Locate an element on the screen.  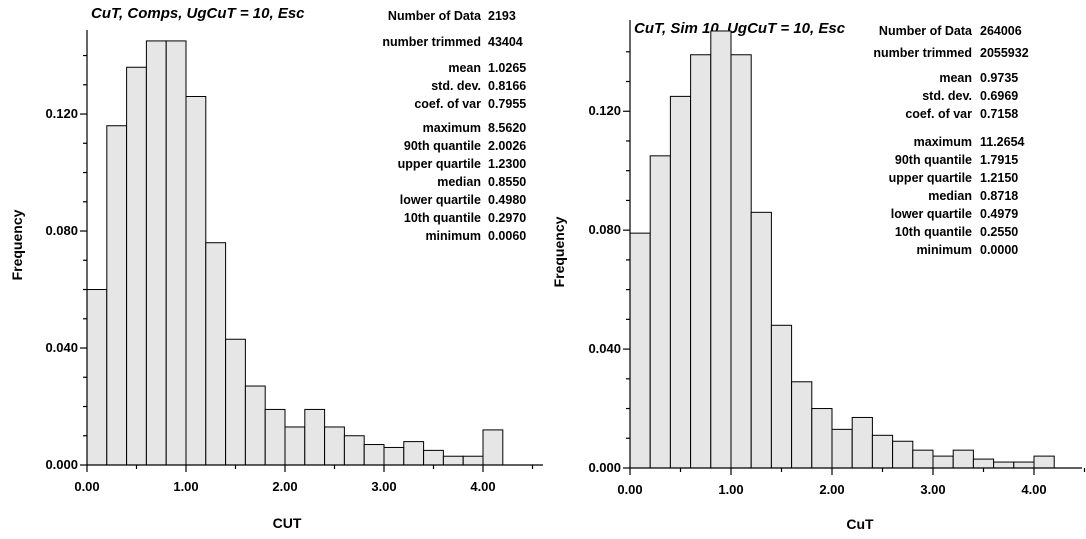
stat-value: 1.2300 is located at coordinates (507, 164).